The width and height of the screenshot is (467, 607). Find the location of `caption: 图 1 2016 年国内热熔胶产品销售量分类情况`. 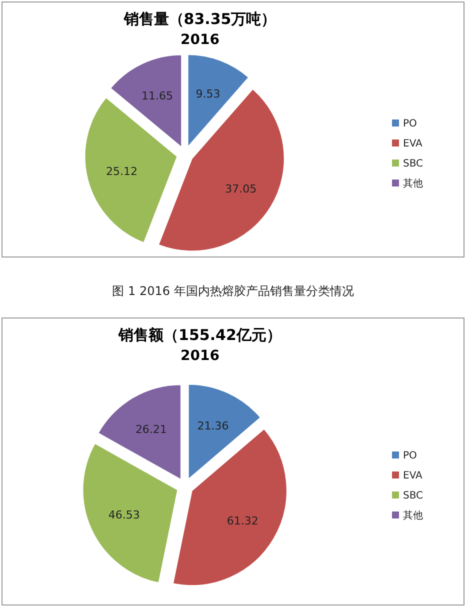

caption: 图 1 2016 年国内热熔胶产品销售量分类情况 is located at coordinates (233, 291).